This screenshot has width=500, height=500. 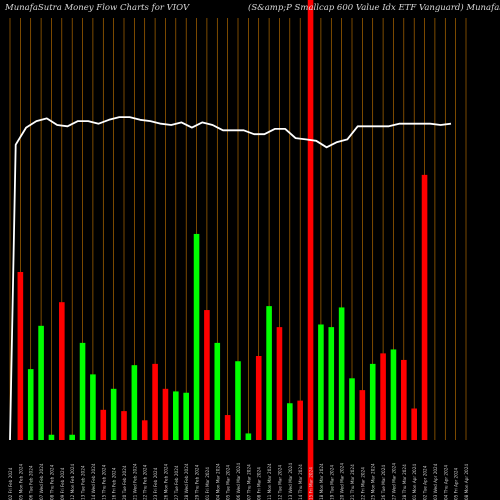 What do you see at coordinates (373, 481) in the screenshot?
I see `x-tick-label: 25 Mon Mar 2024` at bounding box center [373, 481].